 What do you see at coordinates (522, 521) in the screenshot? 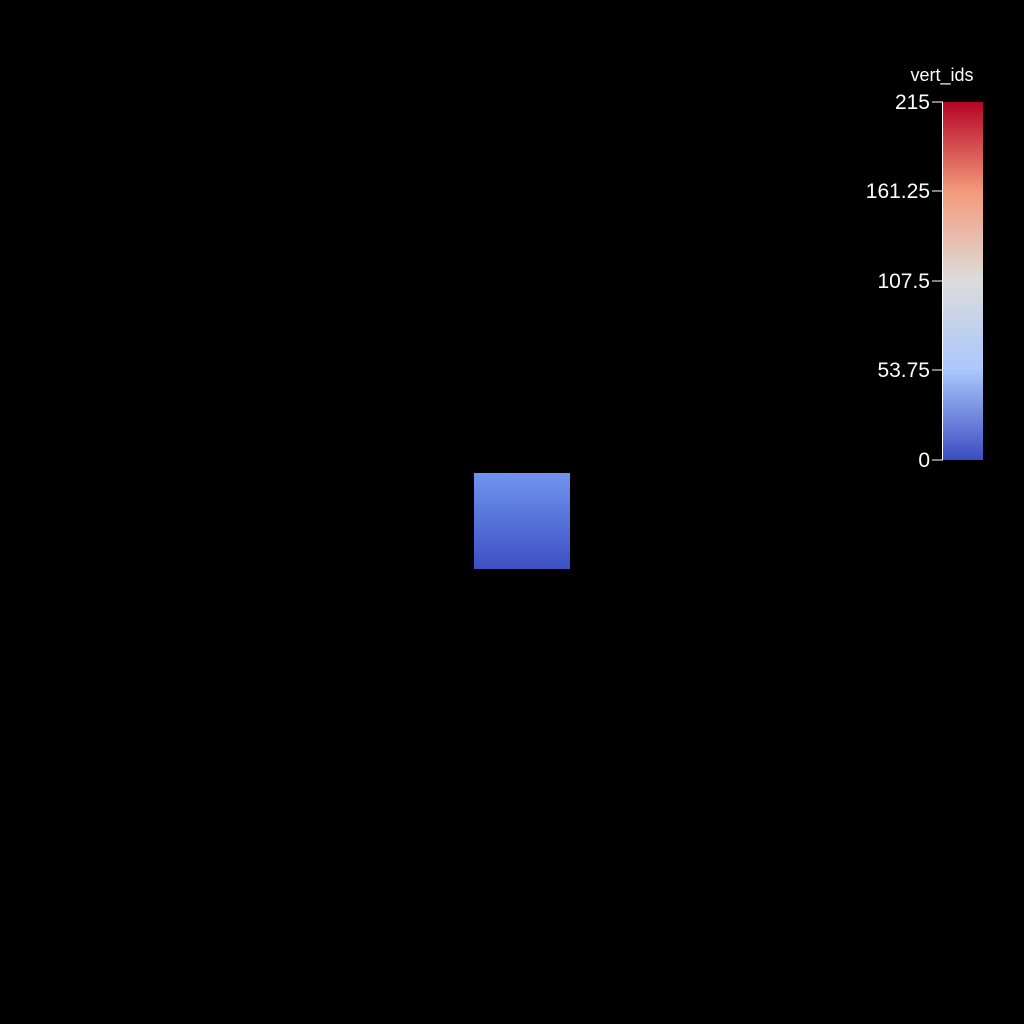
I see `mesh-surface` at bounding box center [522, 521].